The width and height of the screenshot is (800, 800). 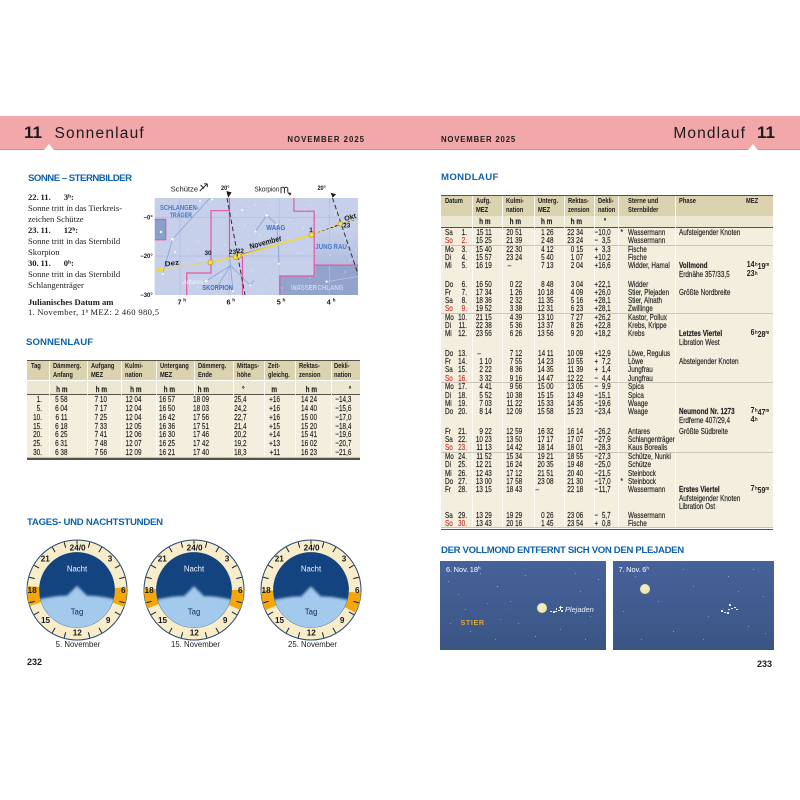 What do you see at coordinates (279, 302) in the screenshot?
I see `svg-text: 5` at bounding box center [279, 302].